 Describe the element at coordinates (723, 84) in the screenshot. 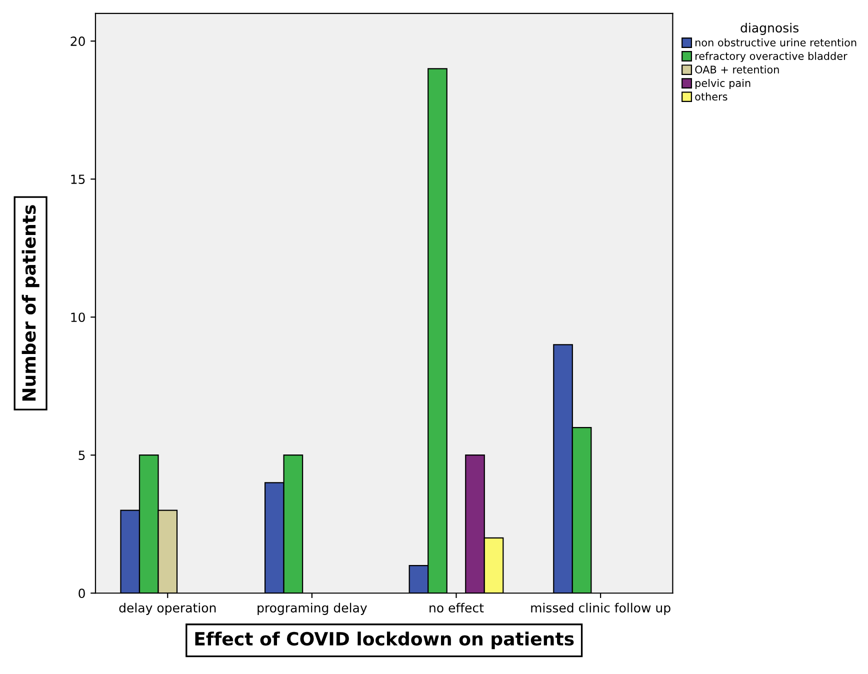

I see `legend-label: pelvic pain` at that location.